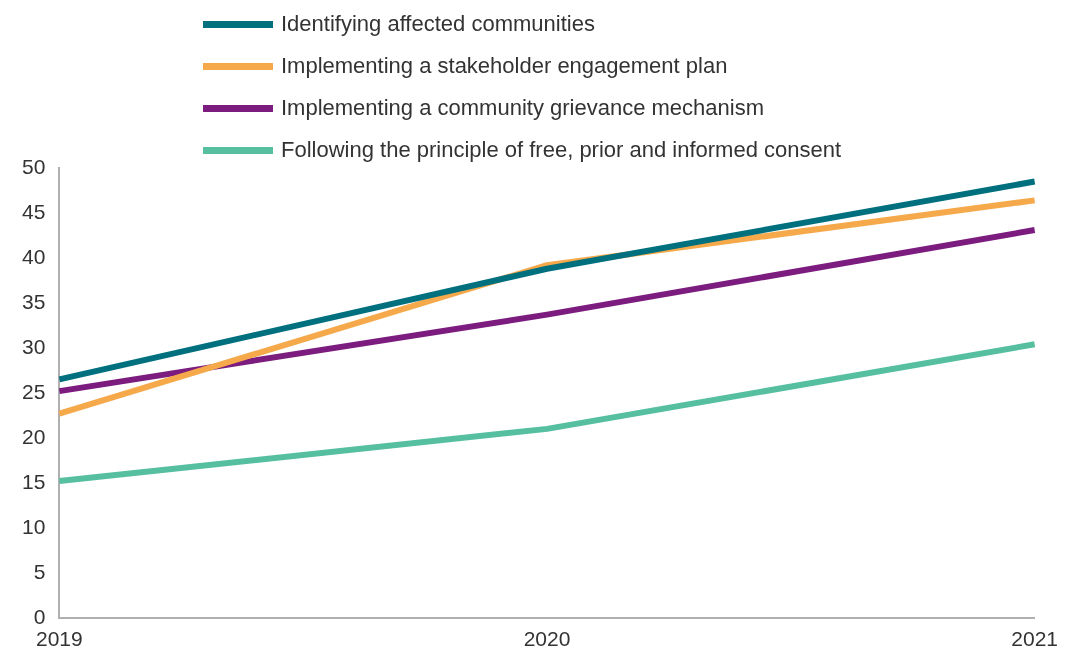 This screenshot has width=1068, height=670. I want to click on y-tick-label: 40, so click(34, 256).